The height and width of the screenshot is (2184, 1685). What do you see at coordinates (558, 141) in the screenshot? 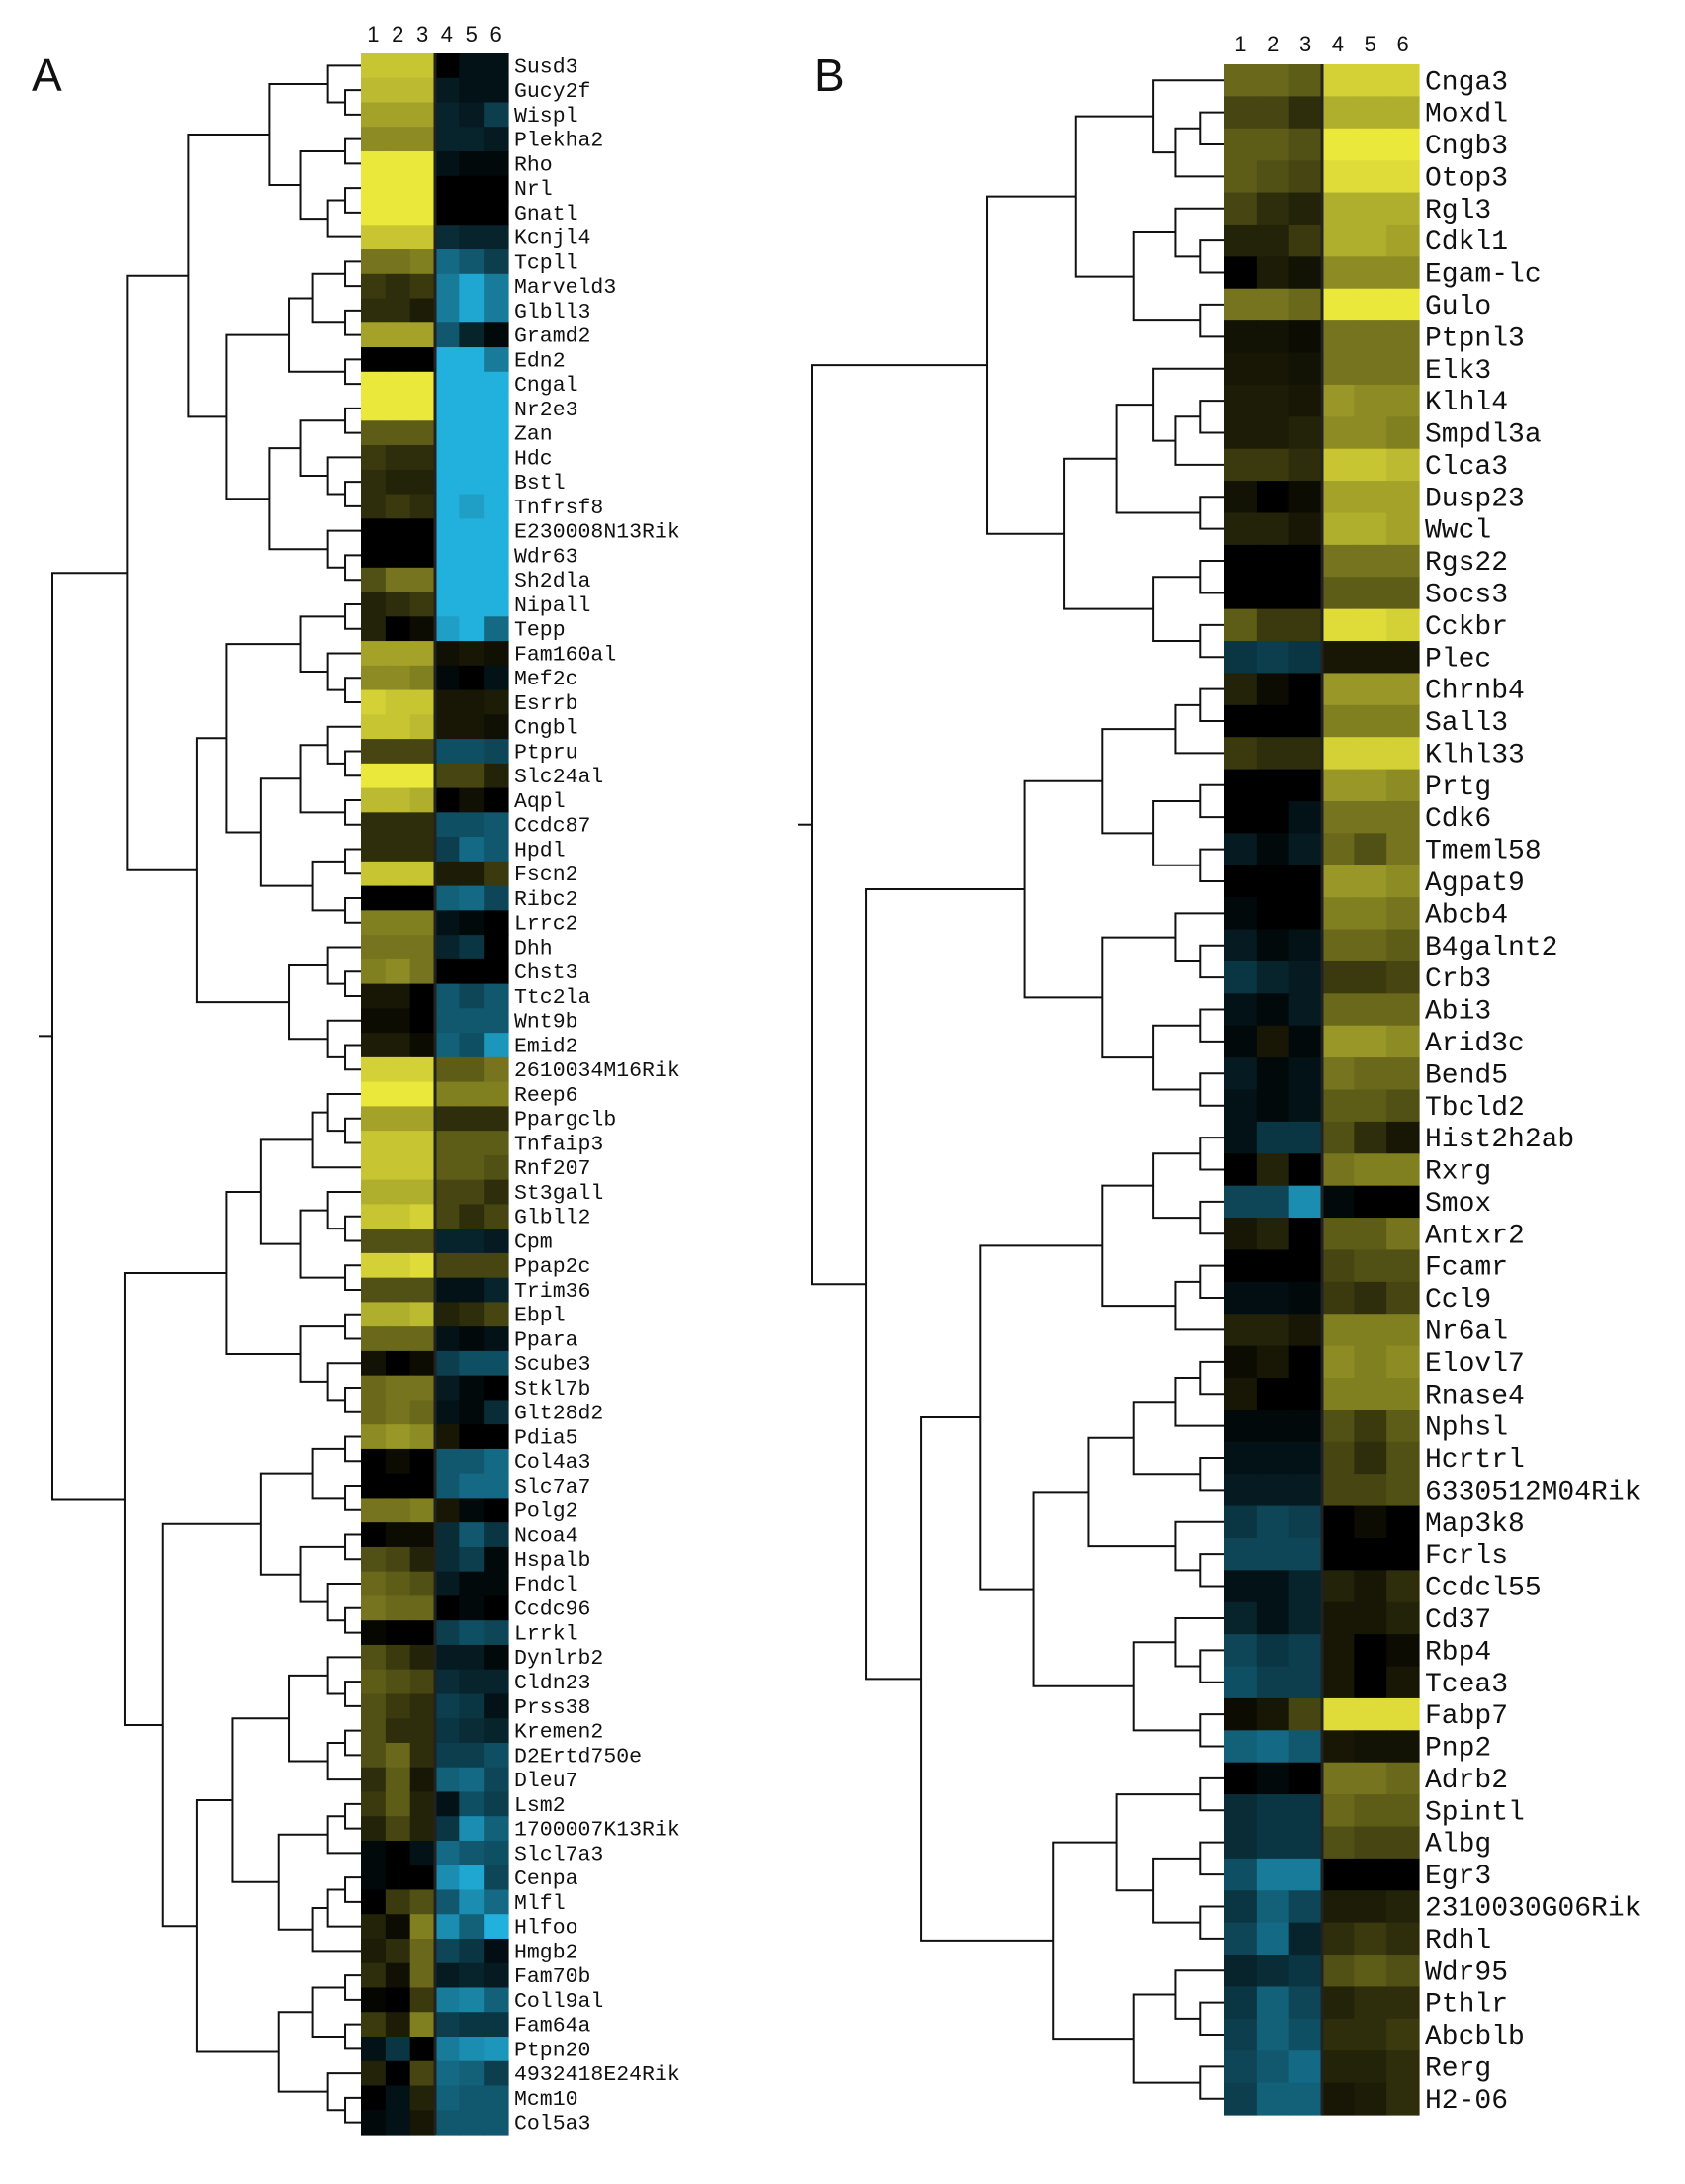
I see `gene-label: Plekha2` at bounding box center [558, 141].